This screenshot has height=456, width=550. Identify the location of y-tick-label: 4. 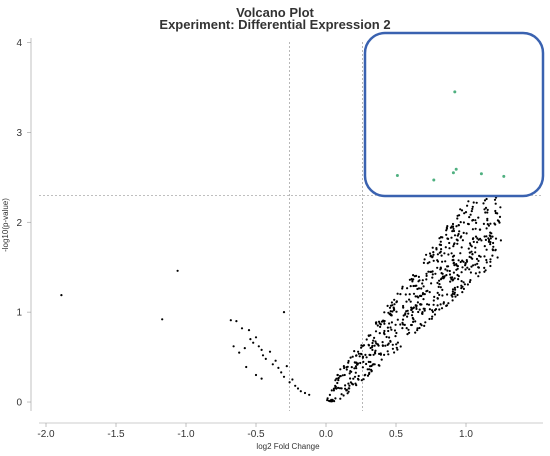
(19, 43).